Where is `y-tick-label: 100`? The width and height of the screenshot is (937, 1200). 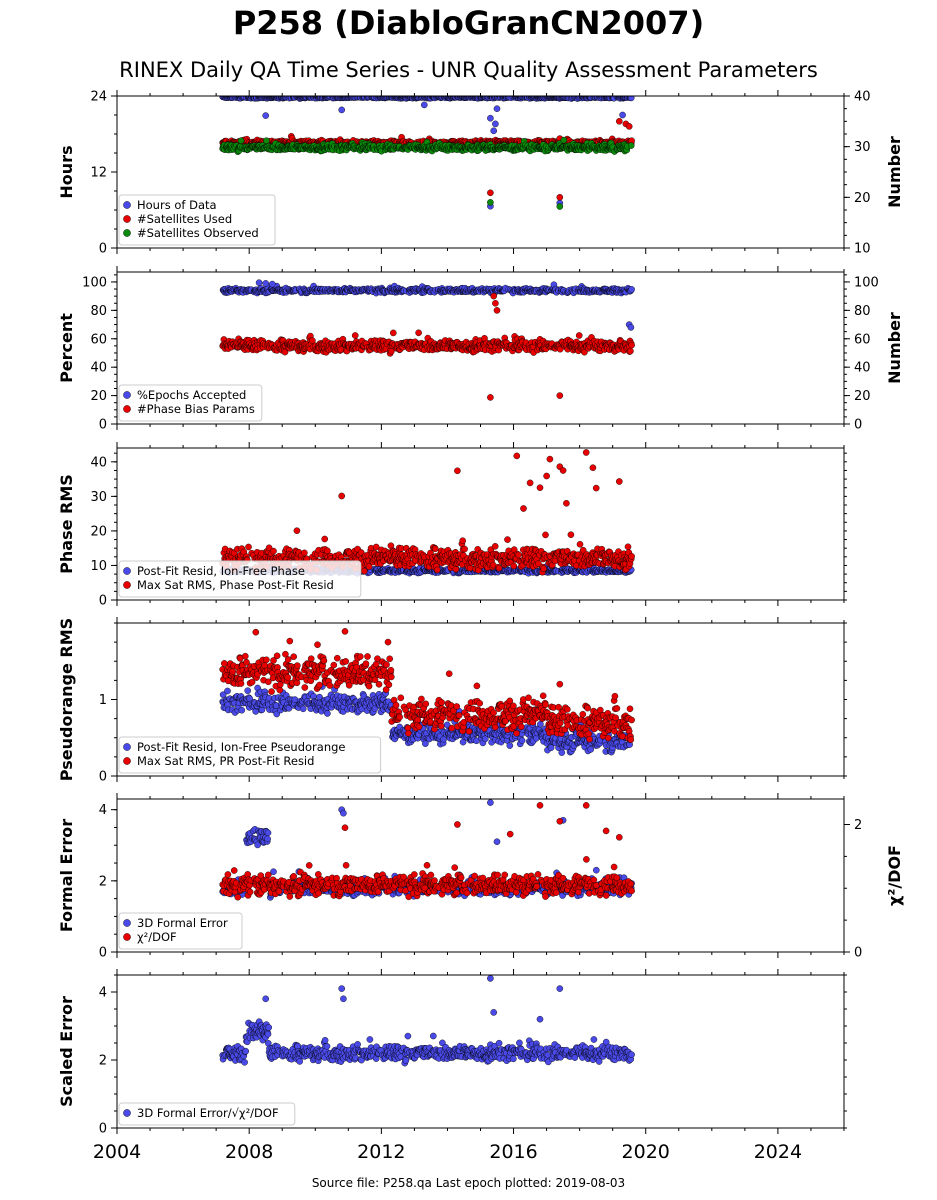 y-tick-label: 100 is located at coordinates (94, 282).